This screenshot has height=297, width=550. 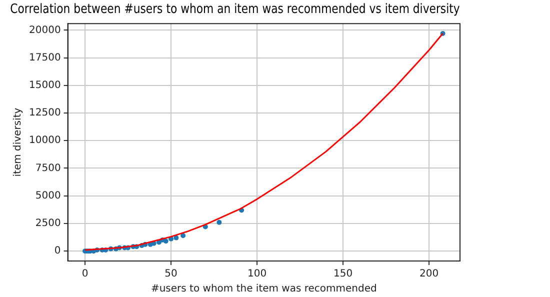 What do you see at coordinates (18, 142) in the screenshot?
I see `y-axis-title: item diversity` at bounding box center [18, 142].